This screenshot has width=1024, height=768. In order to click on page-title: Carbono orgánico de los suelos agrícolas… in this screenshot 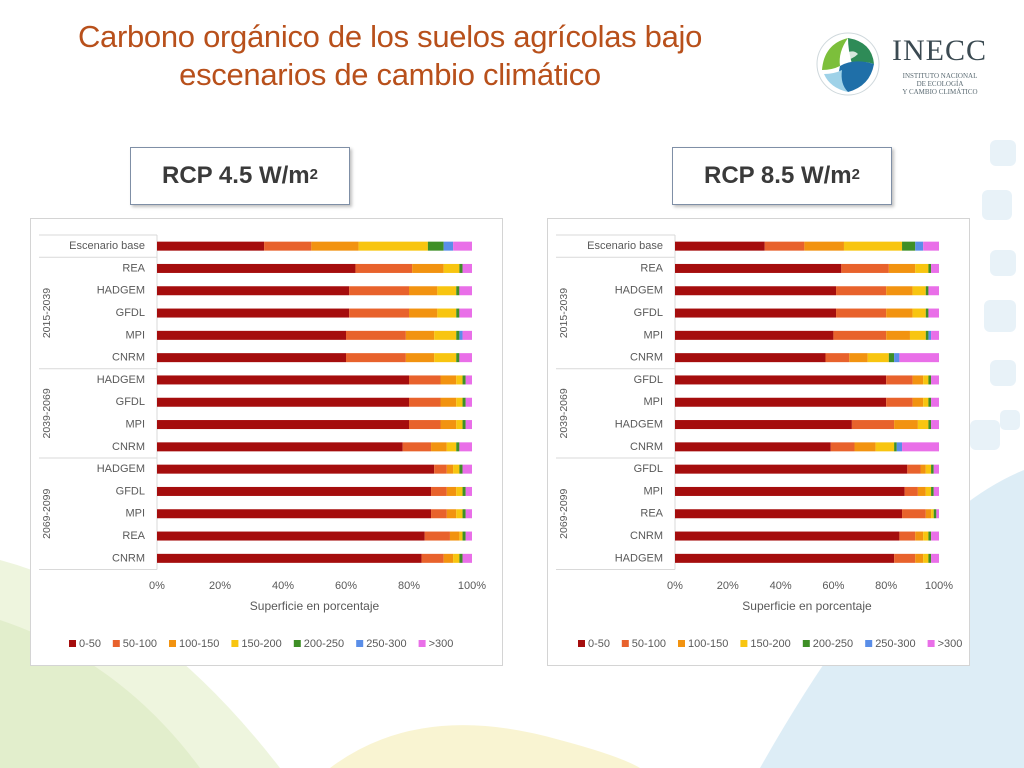, I will do `click(390, 55)`.